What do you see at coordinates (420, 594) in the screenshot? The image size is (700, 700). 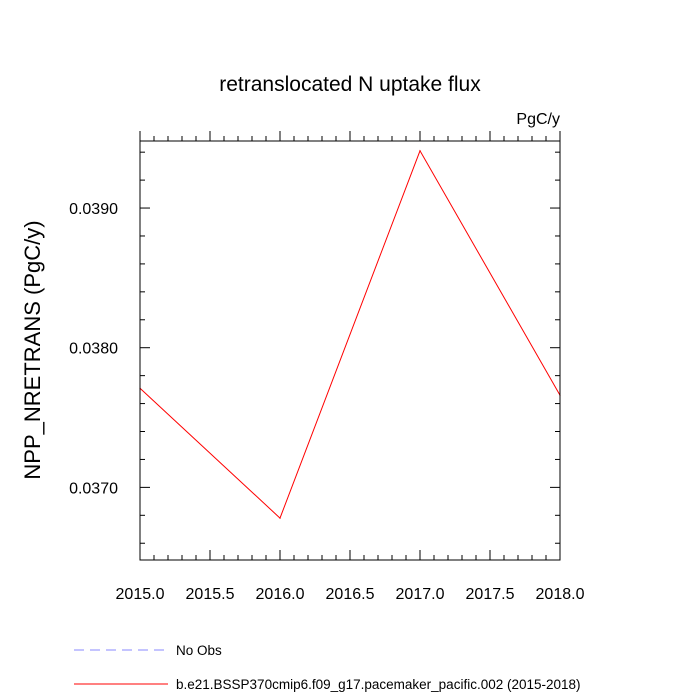 I see `x-tick-label: 2017.0` at bounding box center [420, 594].